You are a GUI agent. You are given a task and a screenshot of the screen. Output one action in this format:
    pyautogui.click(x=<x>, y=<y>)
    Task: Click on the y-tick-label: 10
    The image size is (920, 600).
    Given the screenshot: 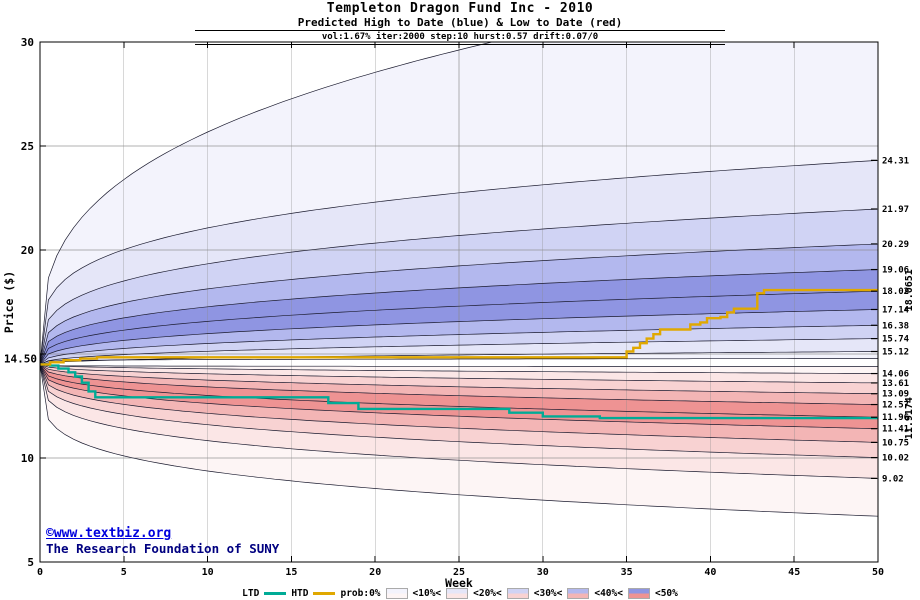 What is the action you would take?
    pyautogui.click(x=27, y=458)
    